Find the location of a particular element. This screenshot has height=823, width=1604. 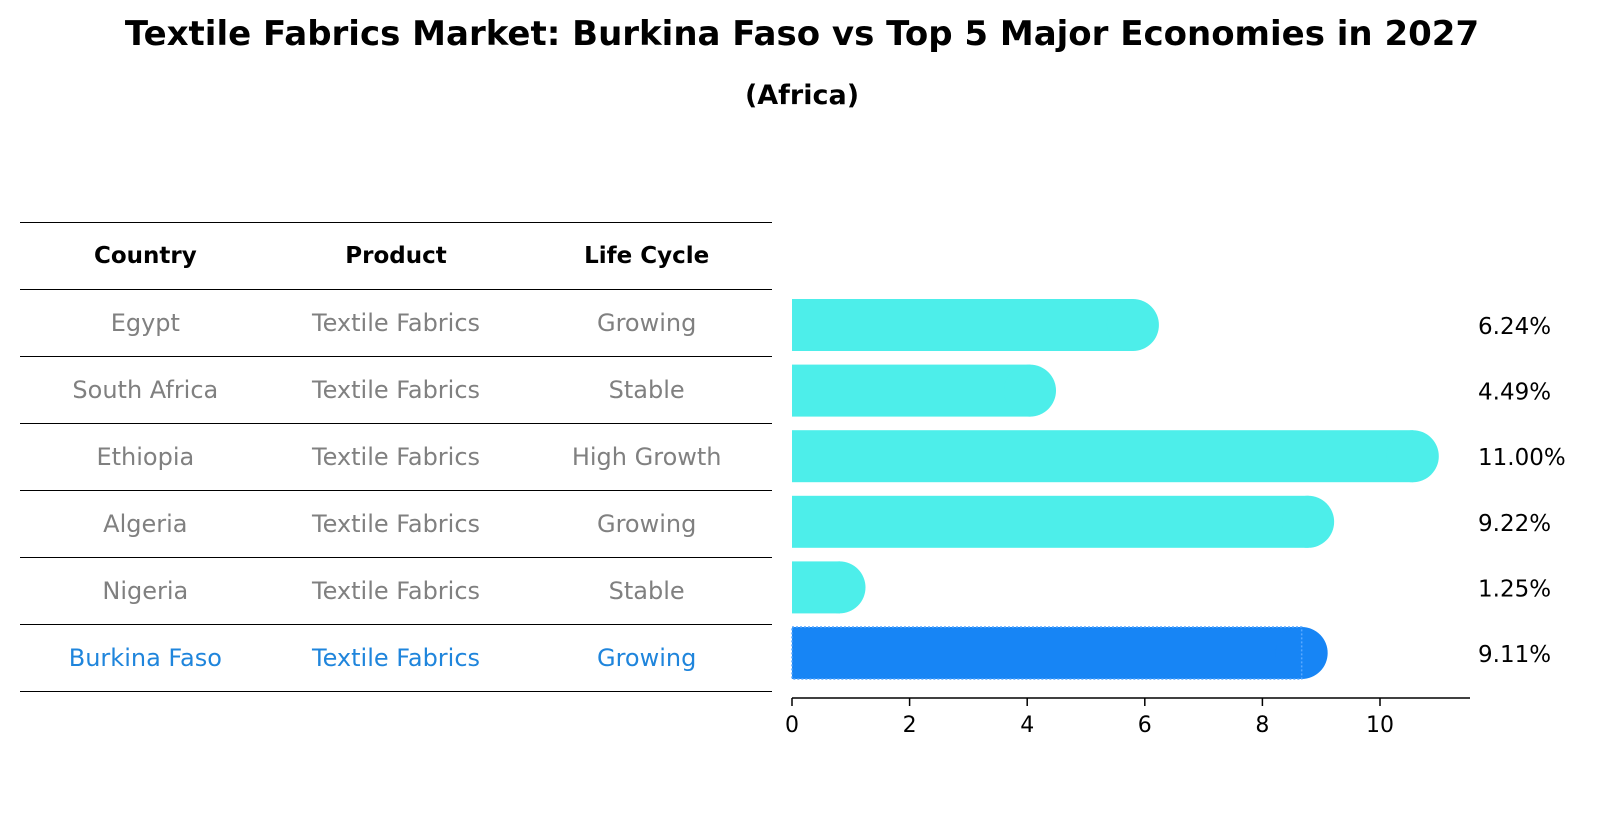

table-row: South Africa Textile Fabrics Stable is located at coordinates (396, 389).